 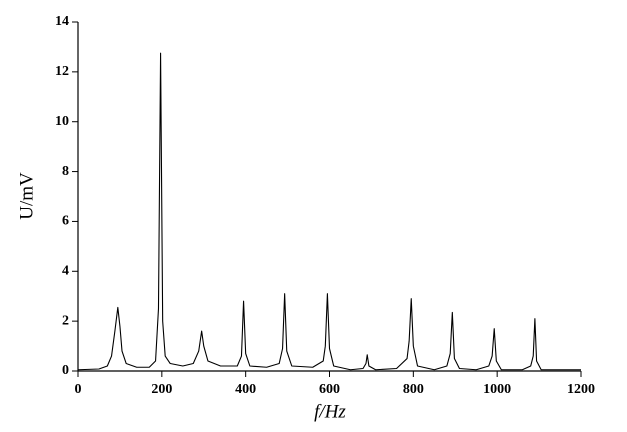 I want to click on x-tick-label: 1200, so click(x=581, y=389).